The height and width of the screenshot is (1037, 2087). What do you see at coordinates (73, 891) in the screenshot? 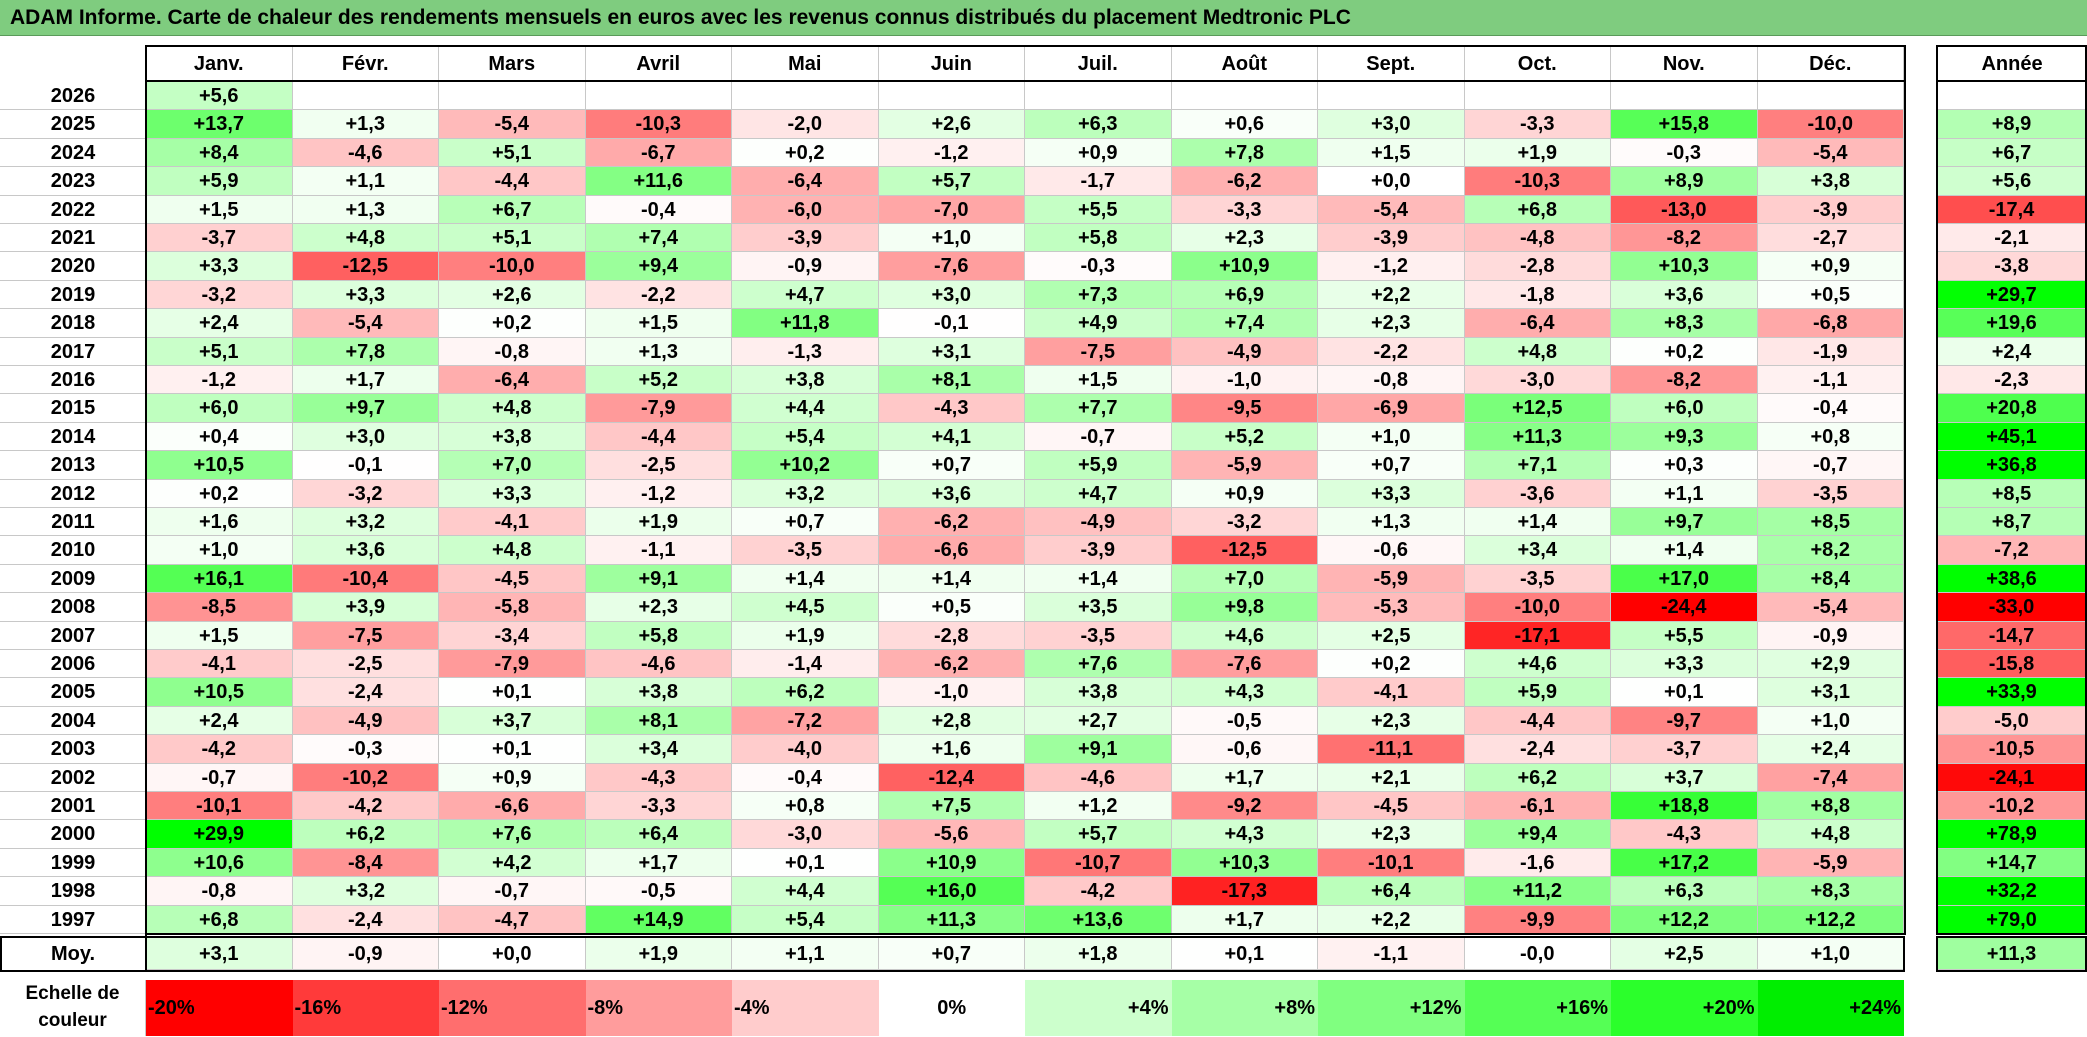
I see `row-year-label: 1998` at bounding box center [73, 891].